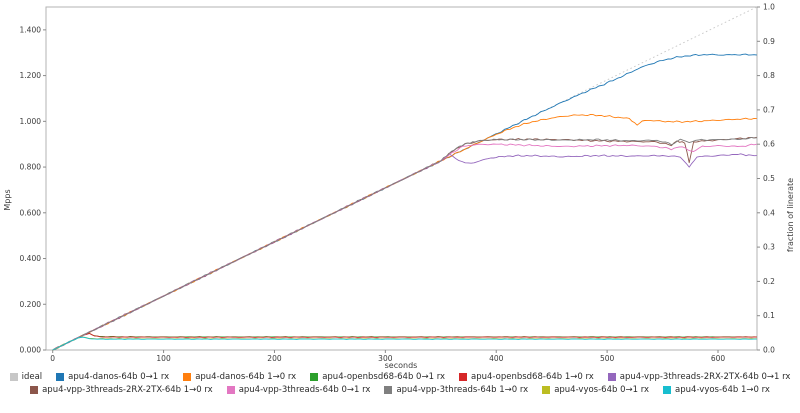 This screenshot has width=800, height=413. I want to click on legend-item: apu4-openbsd68-64b 0→1 rx, so click(377, 377).